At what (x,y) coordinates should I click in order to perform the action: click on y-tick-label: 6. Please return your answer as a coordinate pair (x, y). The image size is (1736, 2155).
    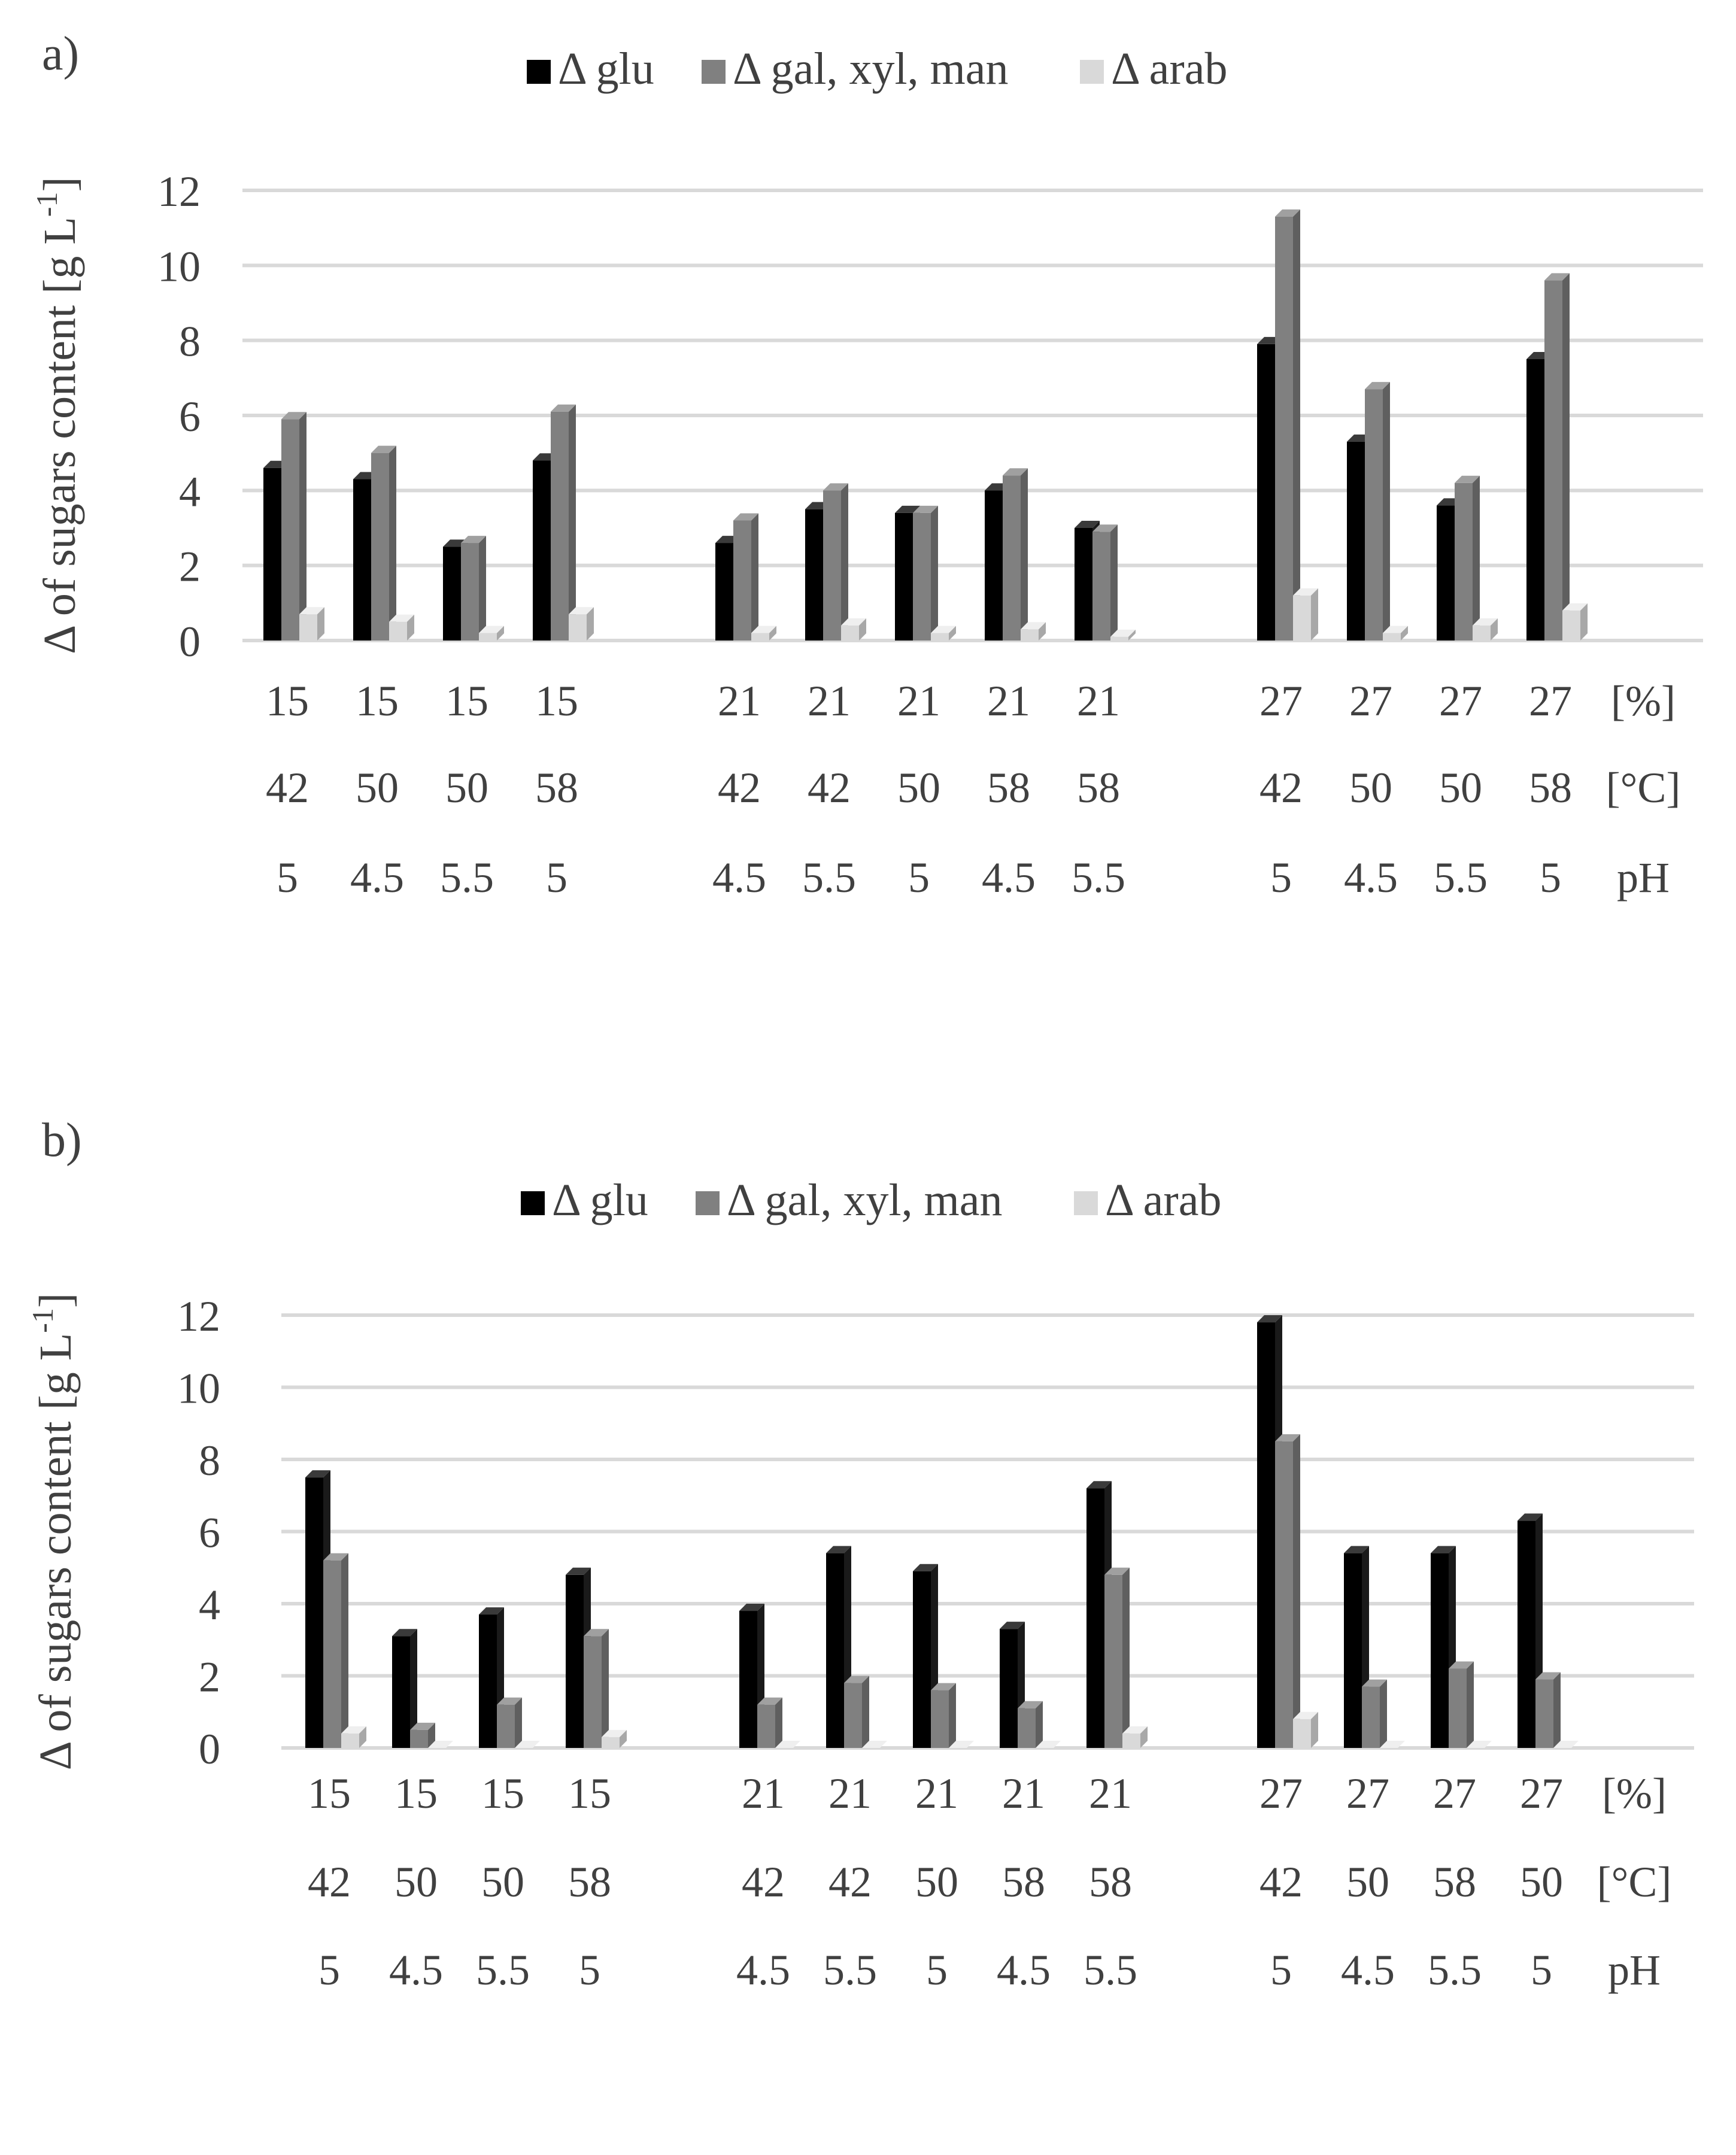
    Looking at the image, I should click on (209, 1533).